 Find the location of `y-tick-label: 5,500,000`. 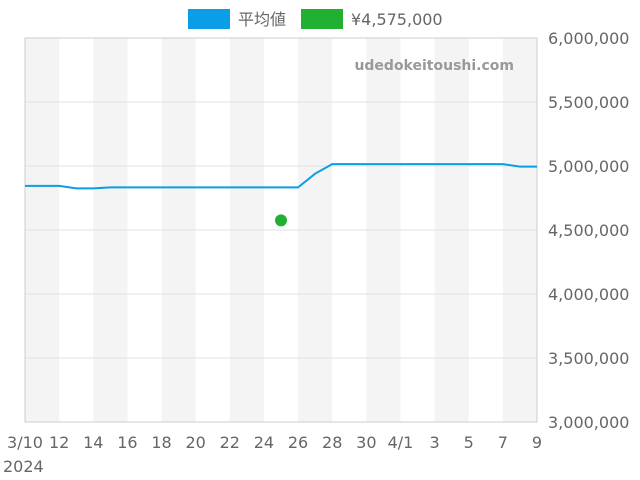

y-tick-label: 5,500,000 is located at coordinates (588, 102).